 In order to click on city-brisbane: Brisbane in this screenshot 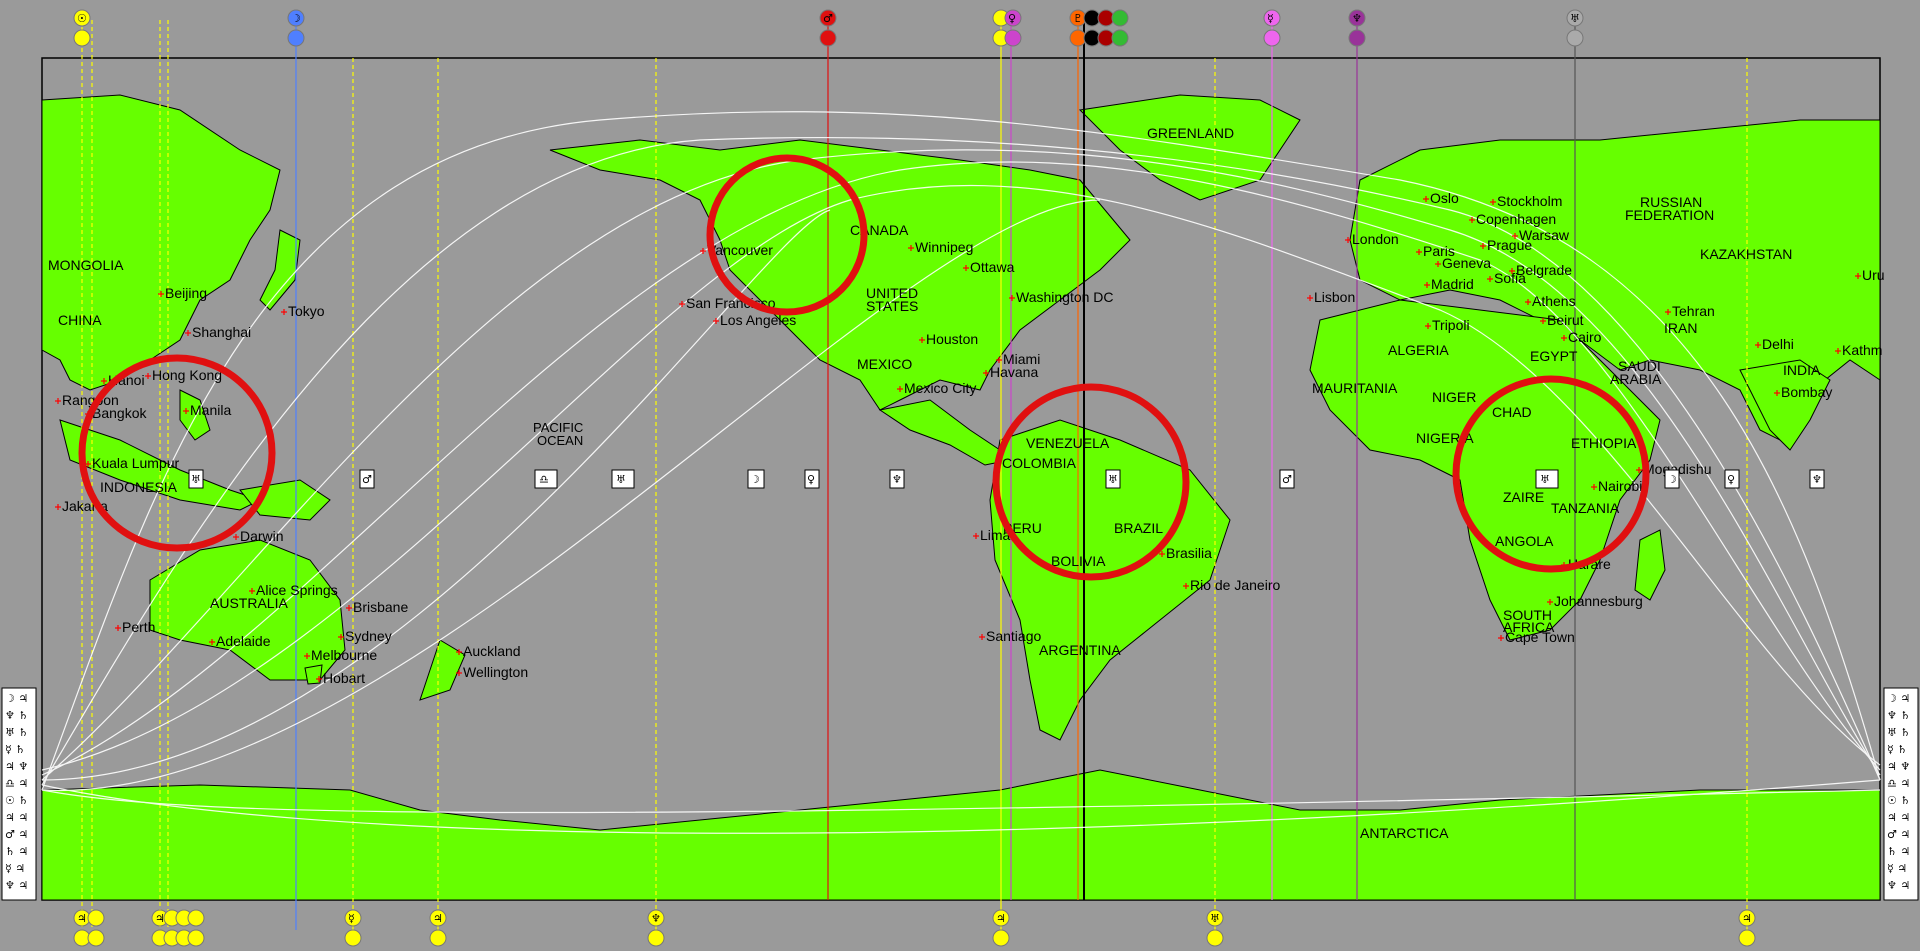, I will do `click(380, 607)`.